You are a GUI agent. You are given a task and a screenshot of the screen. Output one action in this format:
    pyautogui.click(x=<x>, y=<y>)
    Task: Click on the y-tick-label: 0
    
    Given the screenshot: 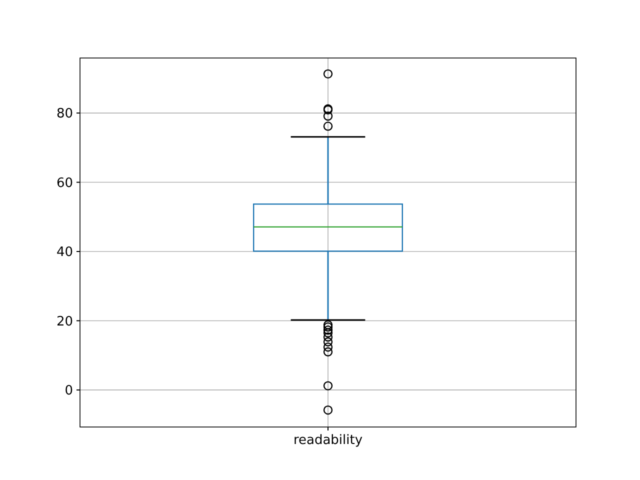 What is the action you would take?
    pyautogui.click(x=68, y=391)
    